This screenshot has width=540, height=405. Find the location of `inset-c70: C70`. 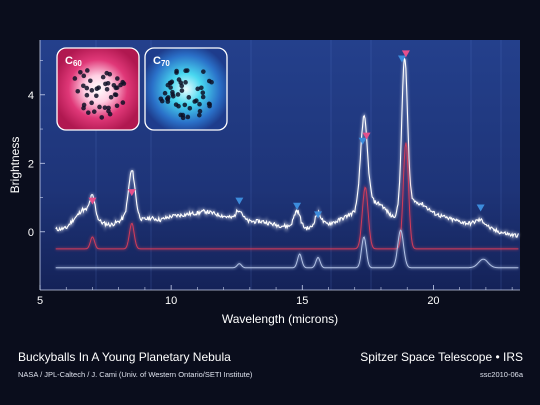

inset-c70: C70 is located at coordinates (186, 89).